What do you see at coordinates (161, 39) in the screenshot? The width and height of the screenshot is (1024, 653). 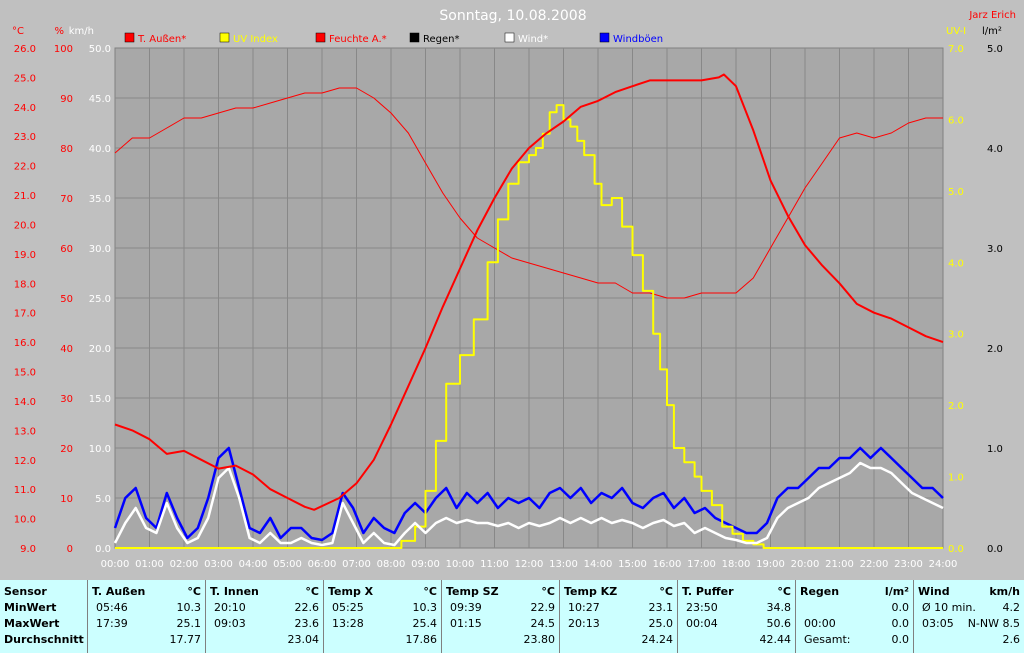 I see `legend-label: T. Außen*` at bounding box center [161, 39].